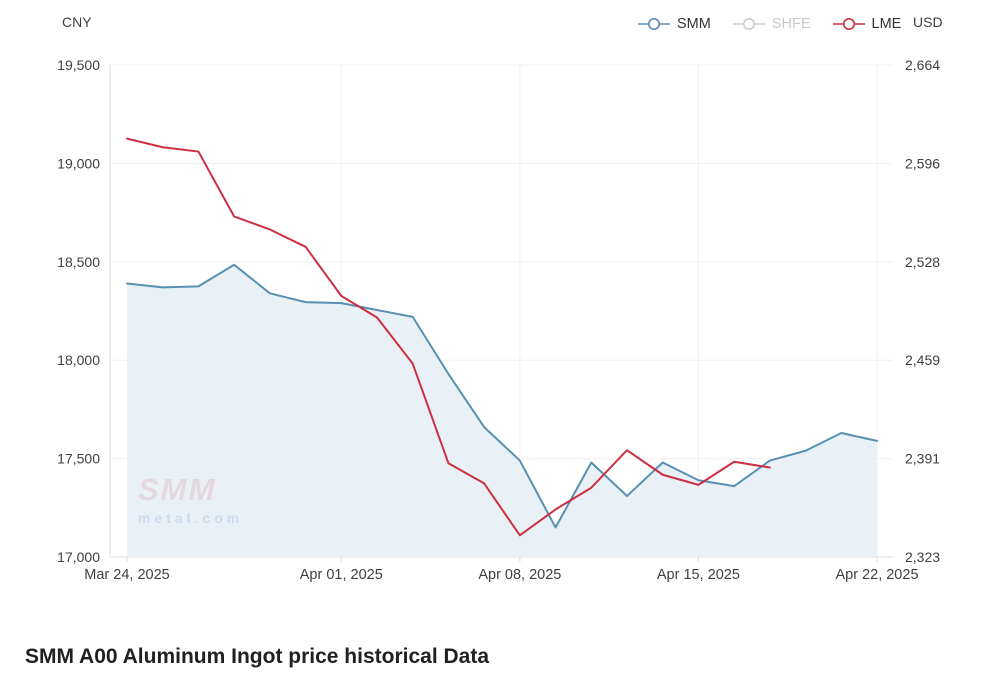  What do you see at coordinates (698, 575) in the screenshot?
I see `x-axis-tick-label: Apr 15, 2025` at bounding box center [698, 575].